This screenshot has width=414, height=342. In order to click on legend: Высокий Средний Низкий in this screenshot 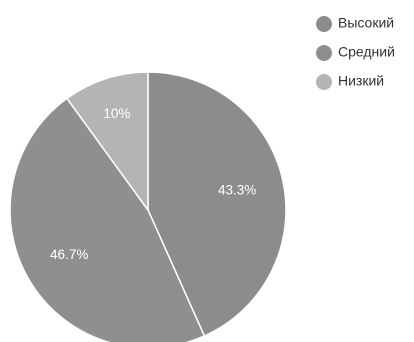, I will do `click(355, 52)`.